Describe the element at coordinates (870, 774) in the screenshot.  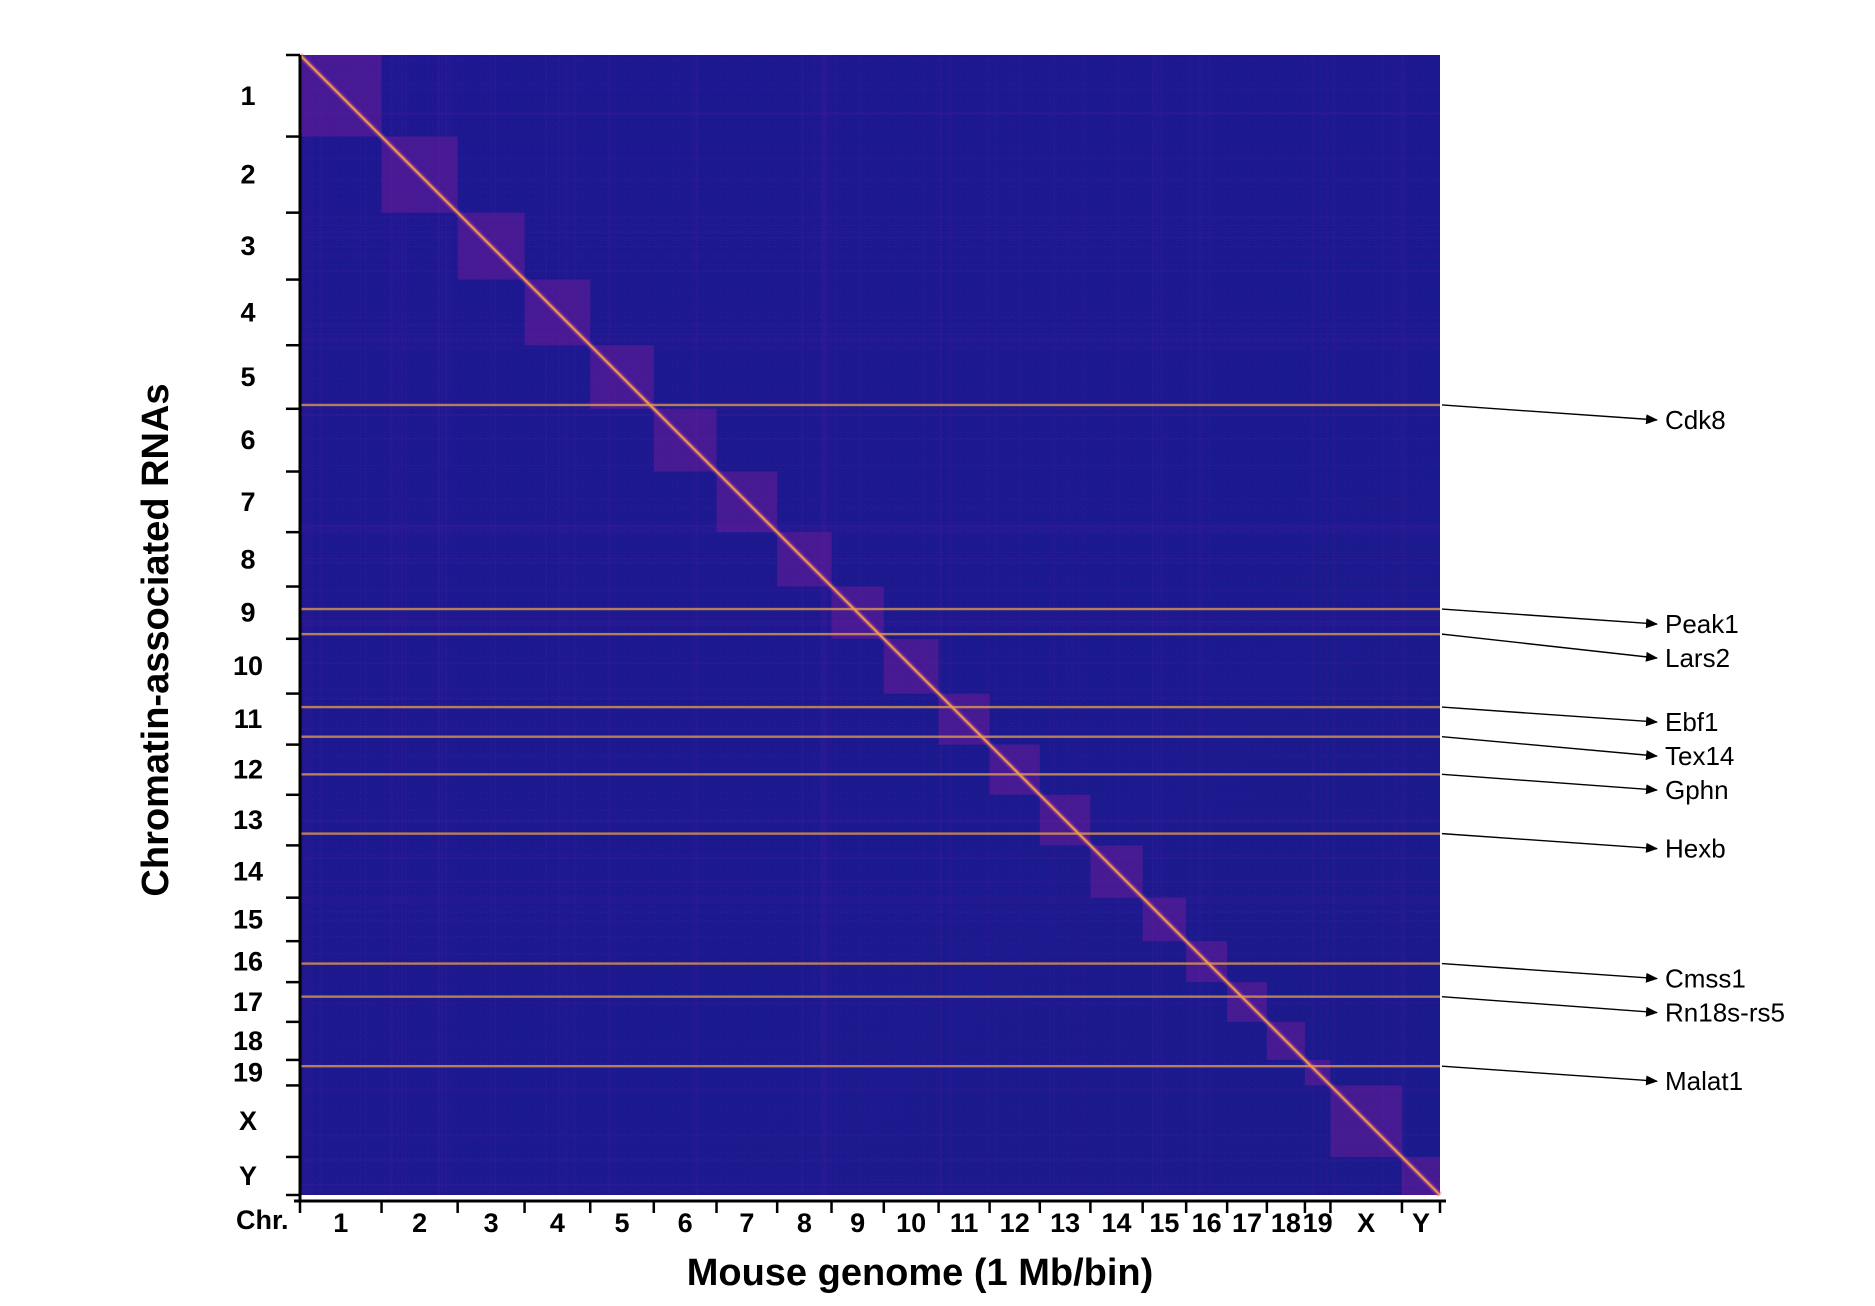
I see `rna-row-Gphn` at that location.